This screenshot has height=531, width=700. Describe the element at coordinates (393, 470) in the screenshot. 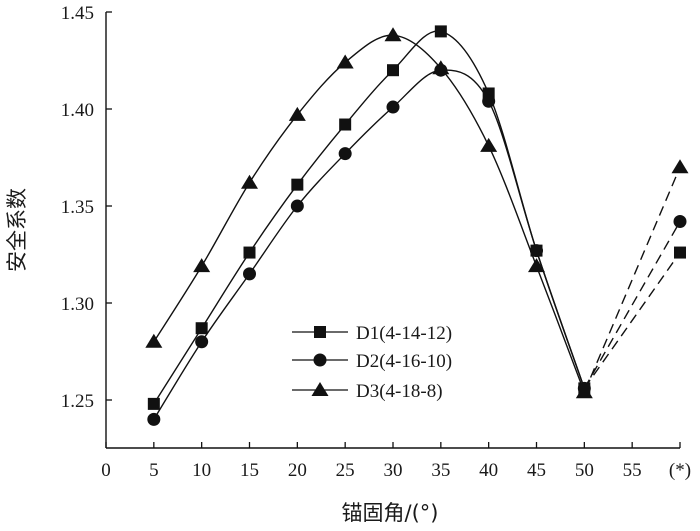

I see `x-tick-label: 30` at that location.